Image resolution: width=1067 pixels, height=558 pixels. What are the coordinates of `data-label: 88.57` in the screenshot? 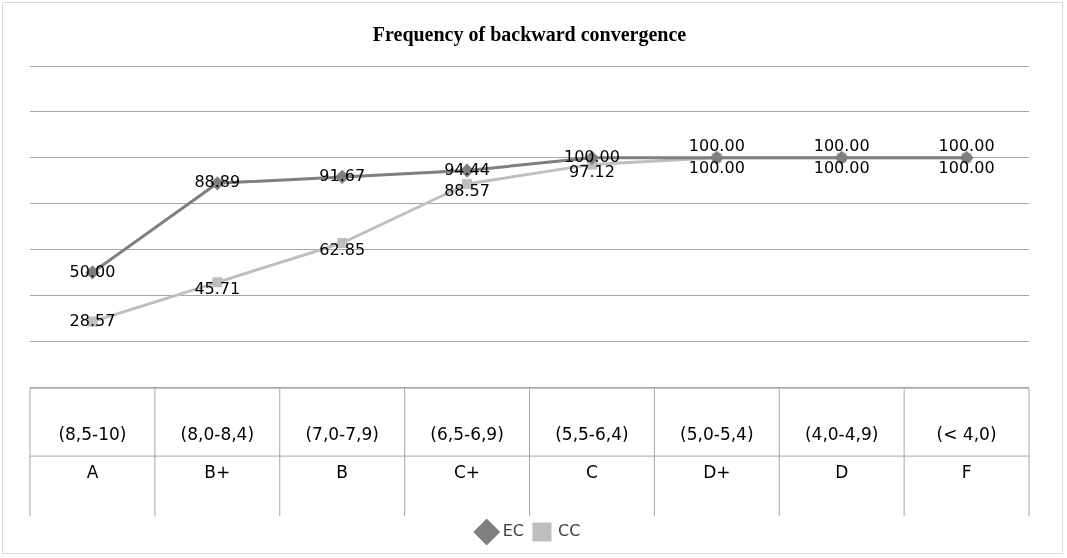 It's located at (467, 191).